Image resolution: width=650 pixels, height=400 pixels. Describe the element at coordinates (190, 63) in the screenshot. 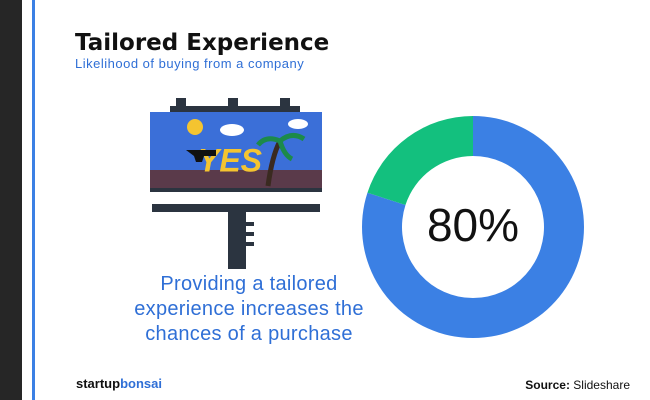

I see `subtitle: Likelihood of buying from a company` at that location.